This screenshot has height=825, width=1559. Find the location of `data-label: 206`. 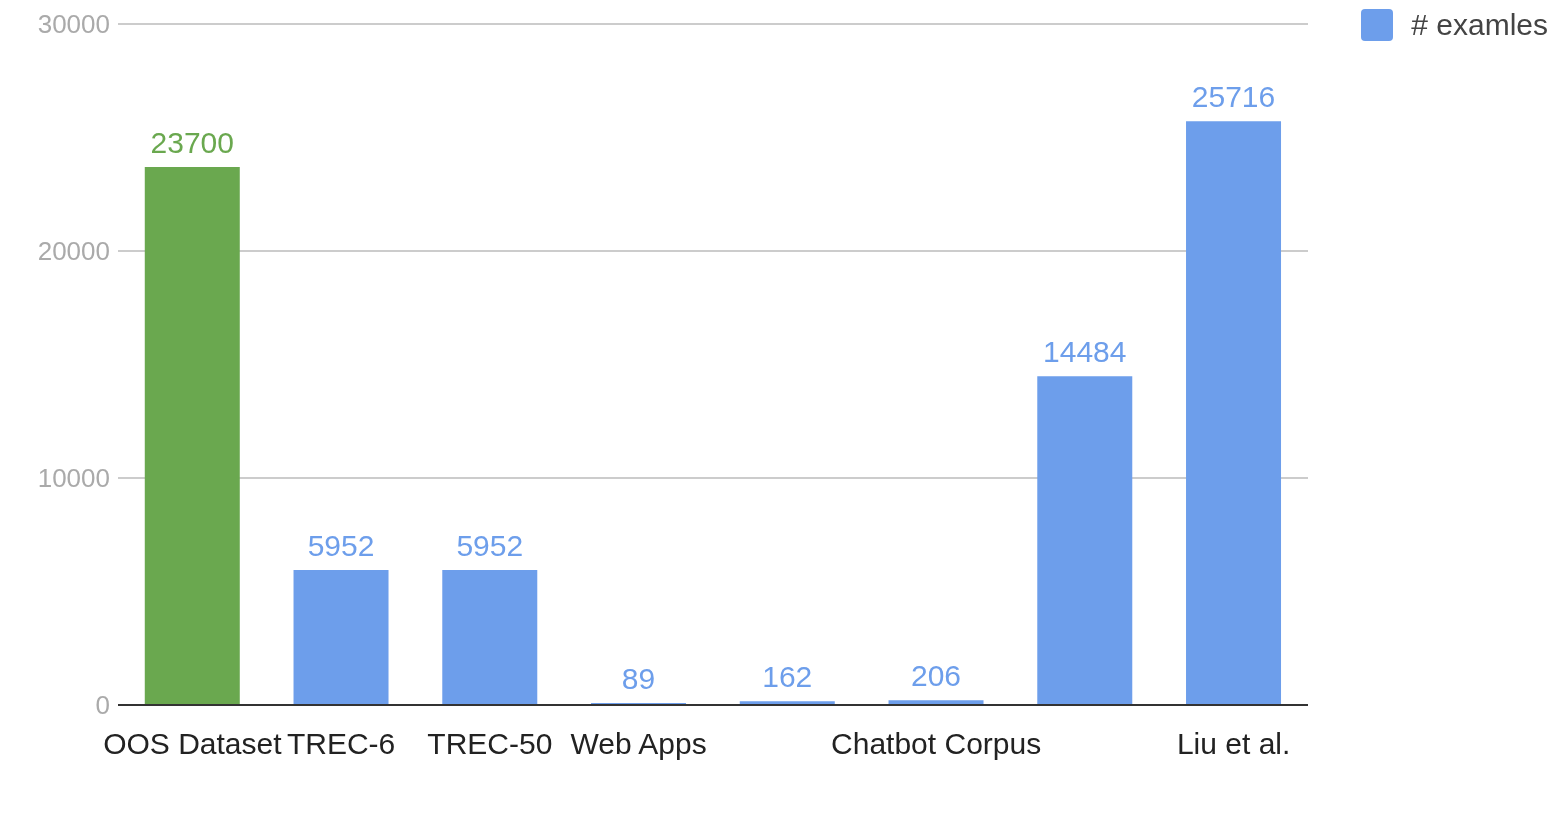

data-label: 206 is located at coordinates (936, 676).